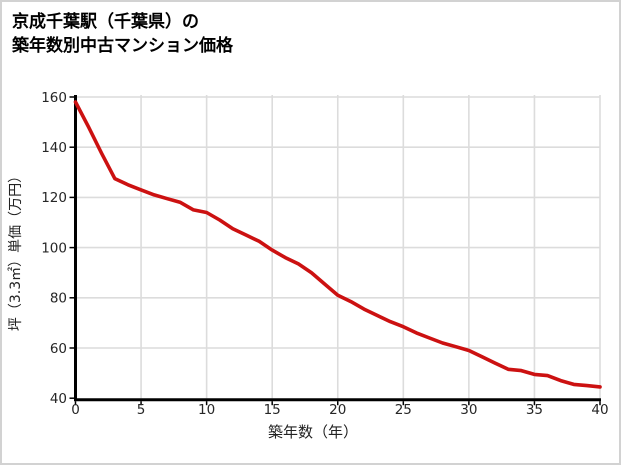  I want to click on x-tick-label: 40, so click(599, 410).